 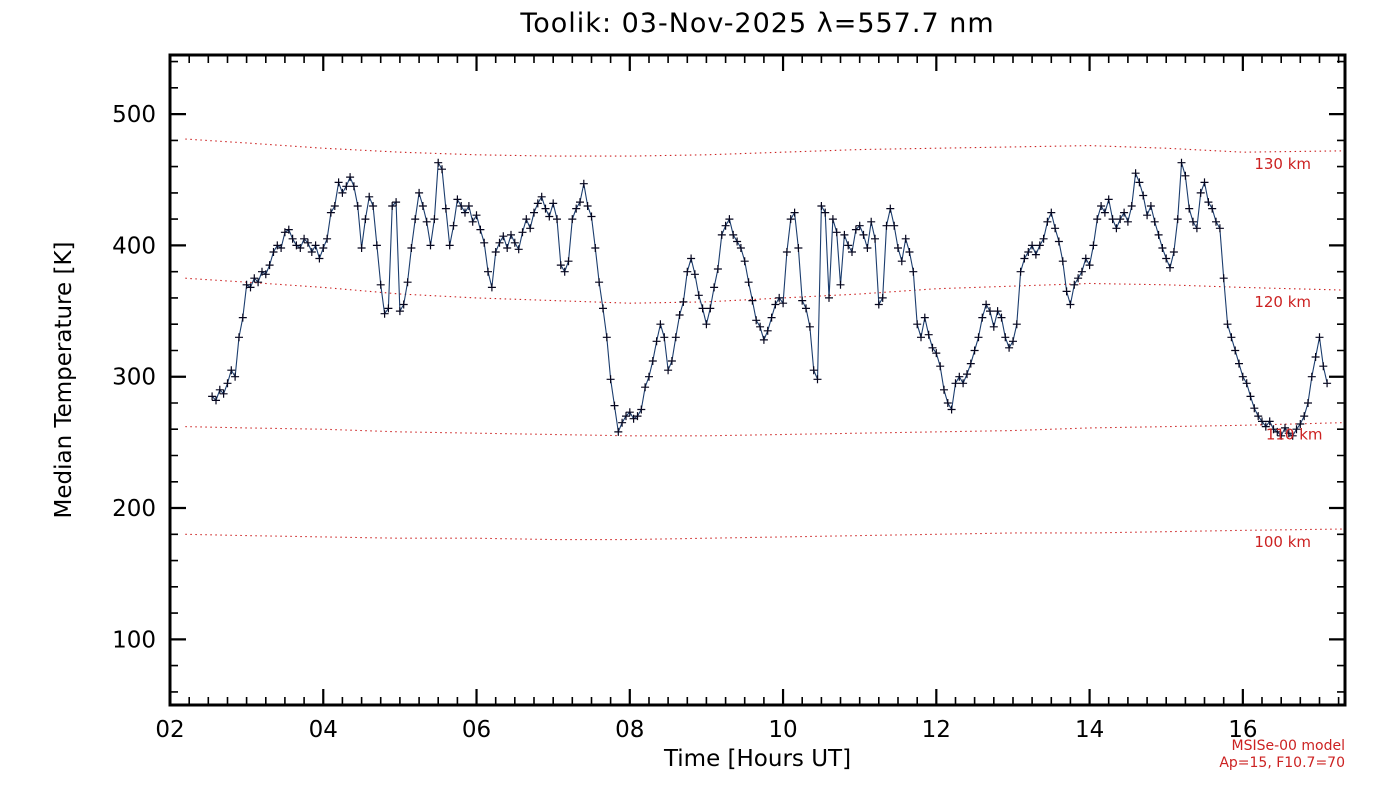 What do you see at coordinates (134, 115) in the screenshot?
I see `y-tick-label-500: 500` at bounding box center [134, 115].